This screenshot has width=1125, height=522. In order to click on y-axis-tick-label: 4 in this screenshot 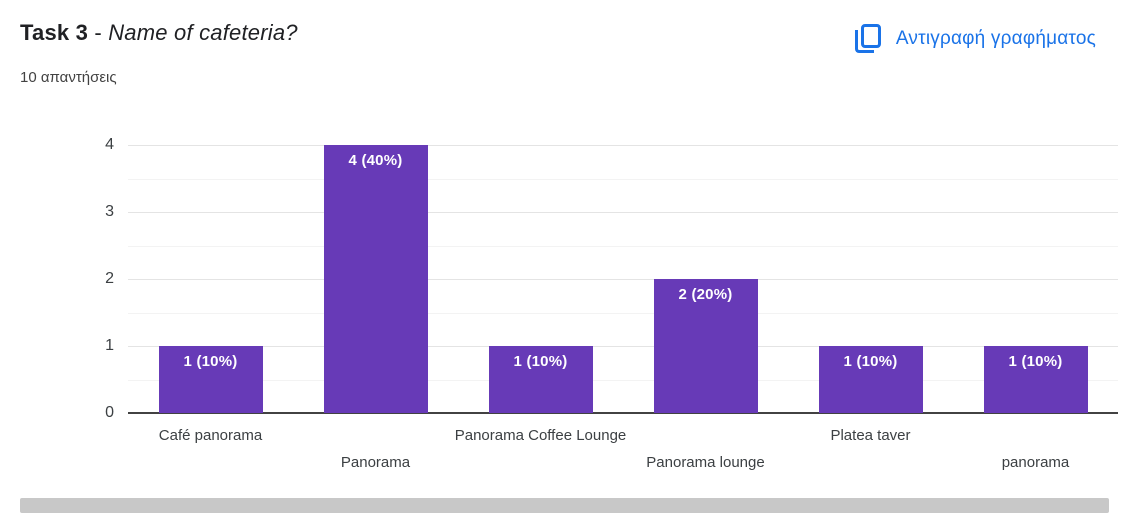, I will do `click(109, 144)`.